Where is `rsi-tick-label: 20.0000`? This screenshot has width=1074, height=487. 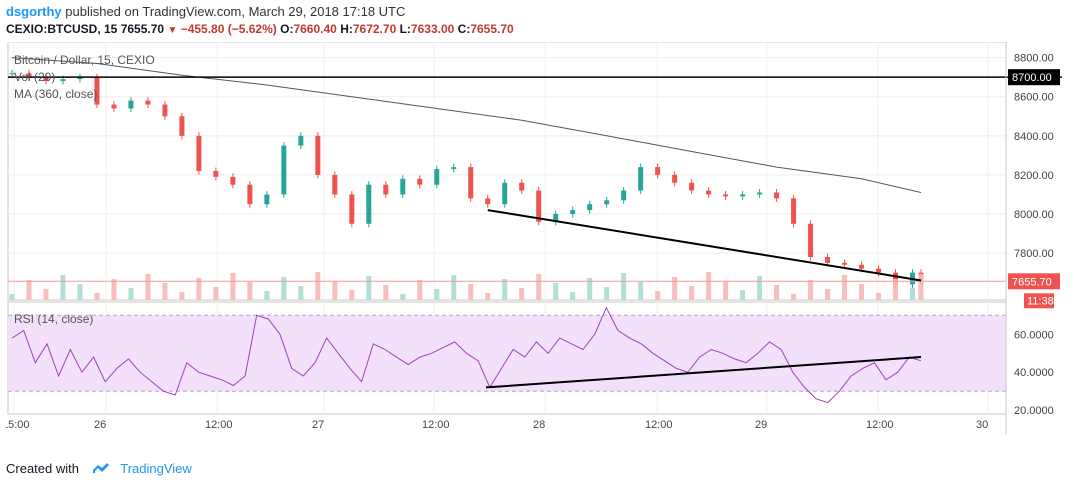 rsi-tick-label: 20.0000 is located at coordinates (1034, 411).